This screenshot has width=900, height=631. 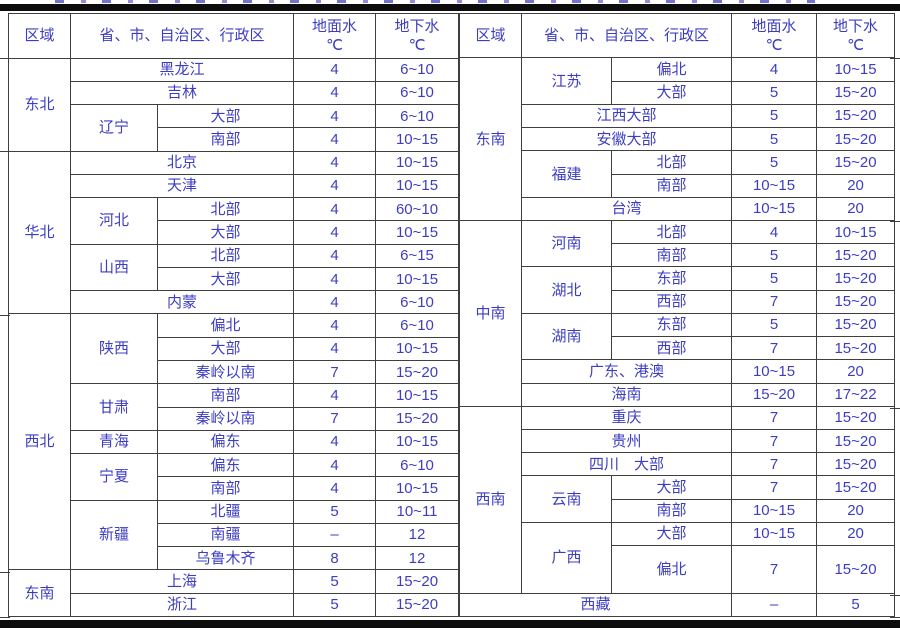 What do you see at coordinates (114, 267) in the screenshot?
I see `table-cell: 山西` at bounding box center [114, 267].